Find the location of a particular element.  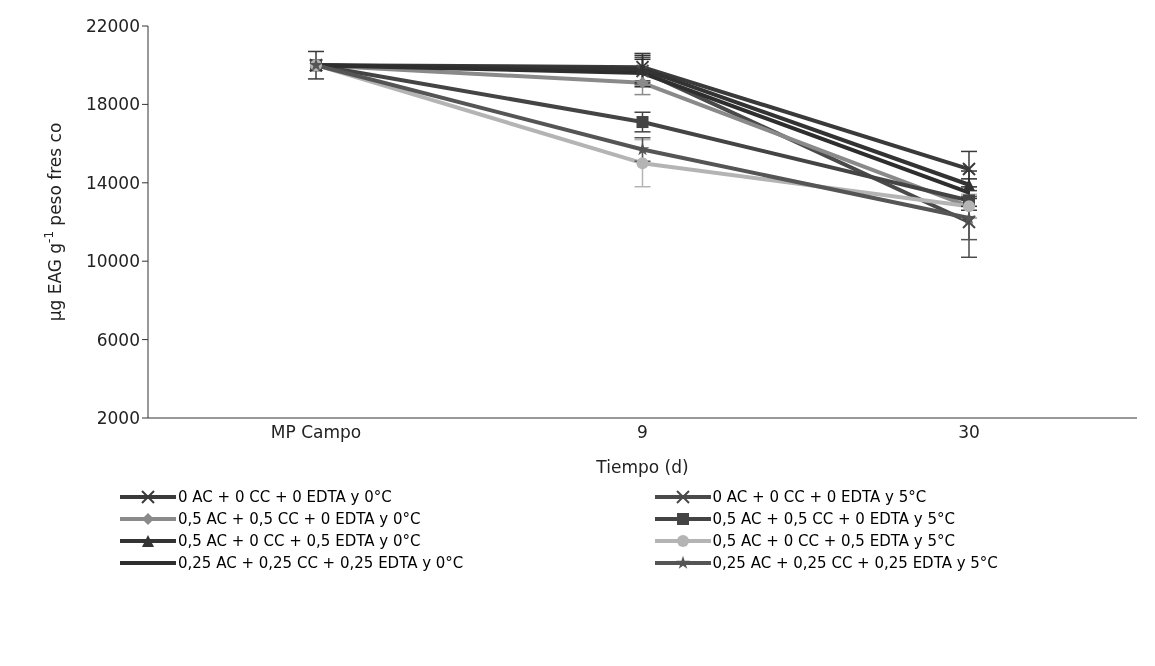

x-axis-title: Tiempo (d) is located at coordinates (642, 467).